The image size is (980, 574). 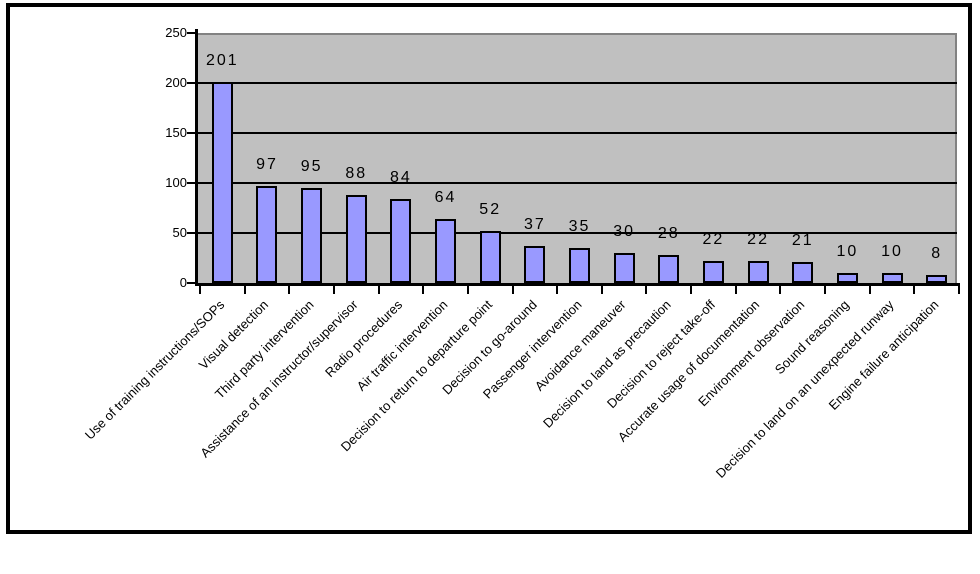 What do you see at coordinates (222, 60) in the screenshot?
I see `bar-value-label-0: 201` at bounding box center [222, 60].